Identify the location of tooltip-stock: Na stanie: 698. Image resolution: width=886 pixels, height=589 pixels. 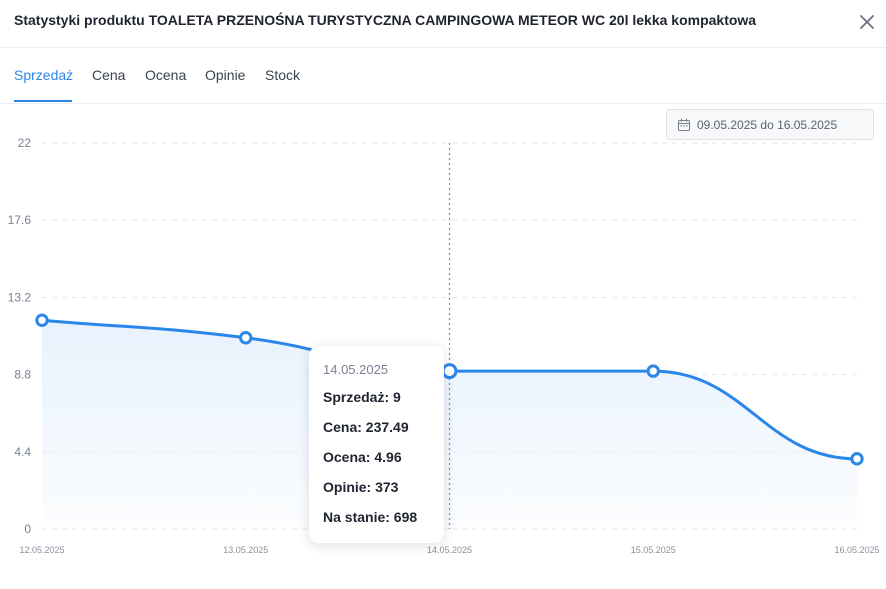
(370, 517).